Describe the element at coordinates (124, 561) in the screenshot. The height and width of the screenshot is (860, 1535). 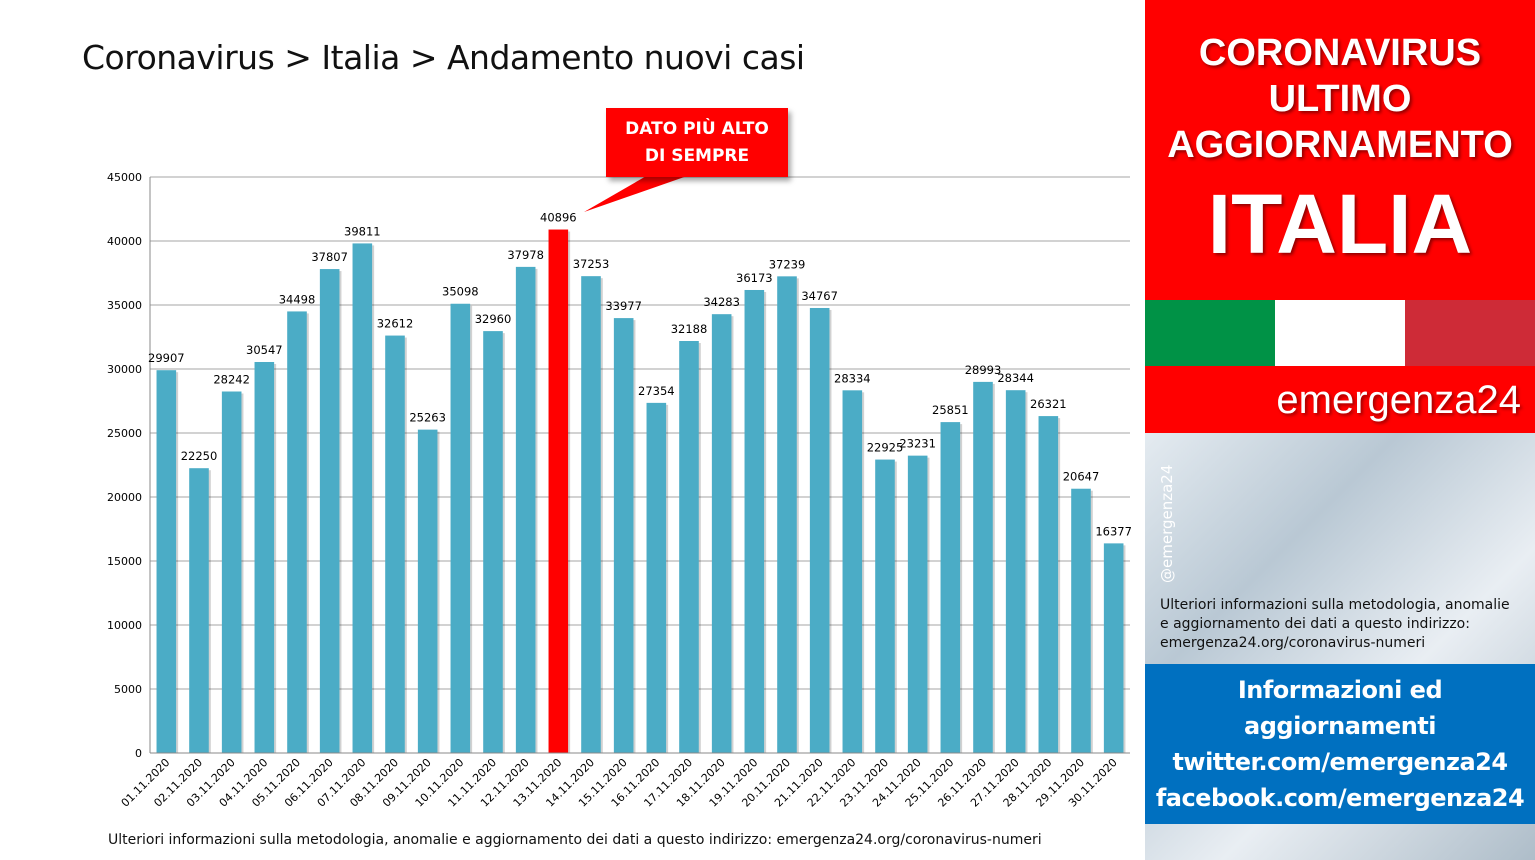
I see `y-tick-label: 15000` at that location.